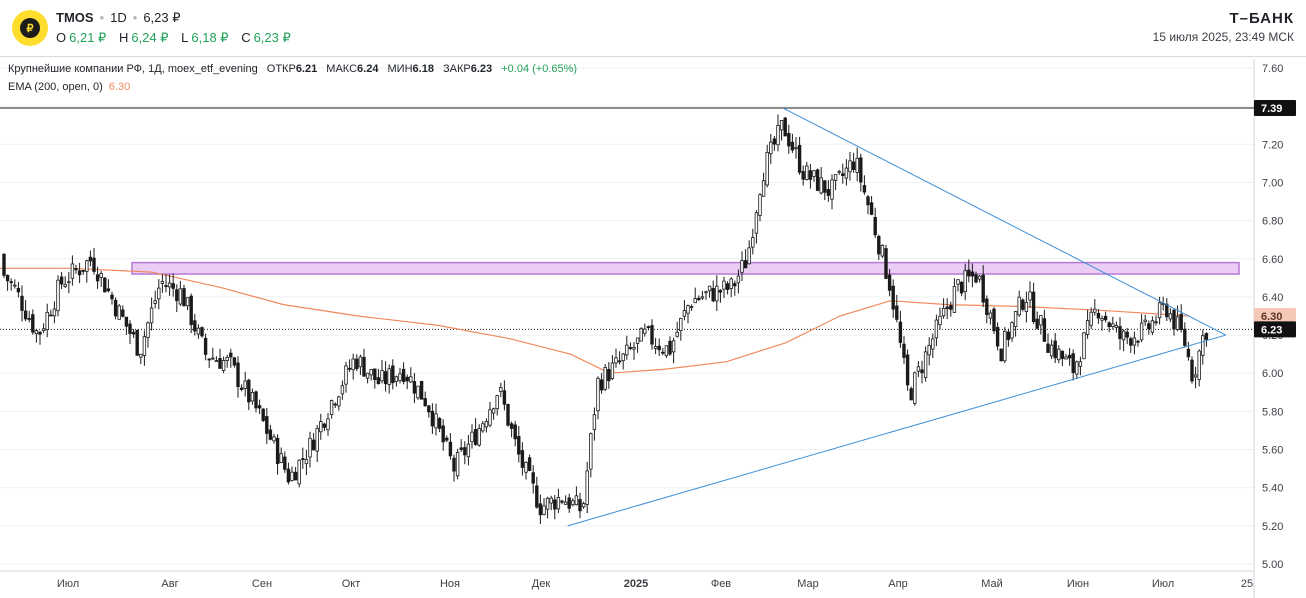 This screenshot has width=1306, height=598. I want to click on x-tick-label: Фев, so click(721, 584).